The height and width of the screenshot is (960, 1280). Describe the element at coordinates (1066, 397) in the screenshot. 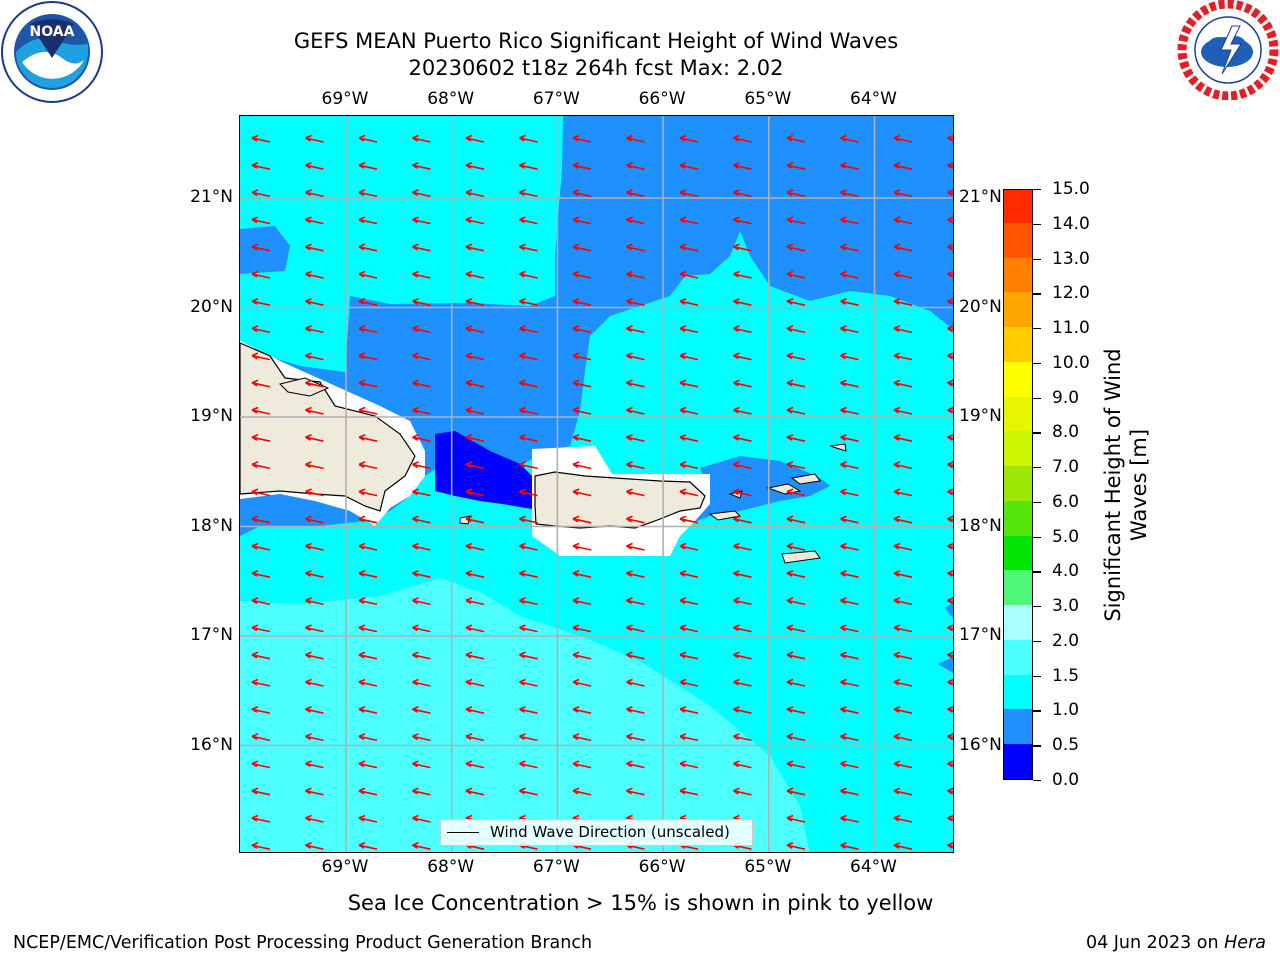

I see `colorbar-tick-label: 9.0` at that location.